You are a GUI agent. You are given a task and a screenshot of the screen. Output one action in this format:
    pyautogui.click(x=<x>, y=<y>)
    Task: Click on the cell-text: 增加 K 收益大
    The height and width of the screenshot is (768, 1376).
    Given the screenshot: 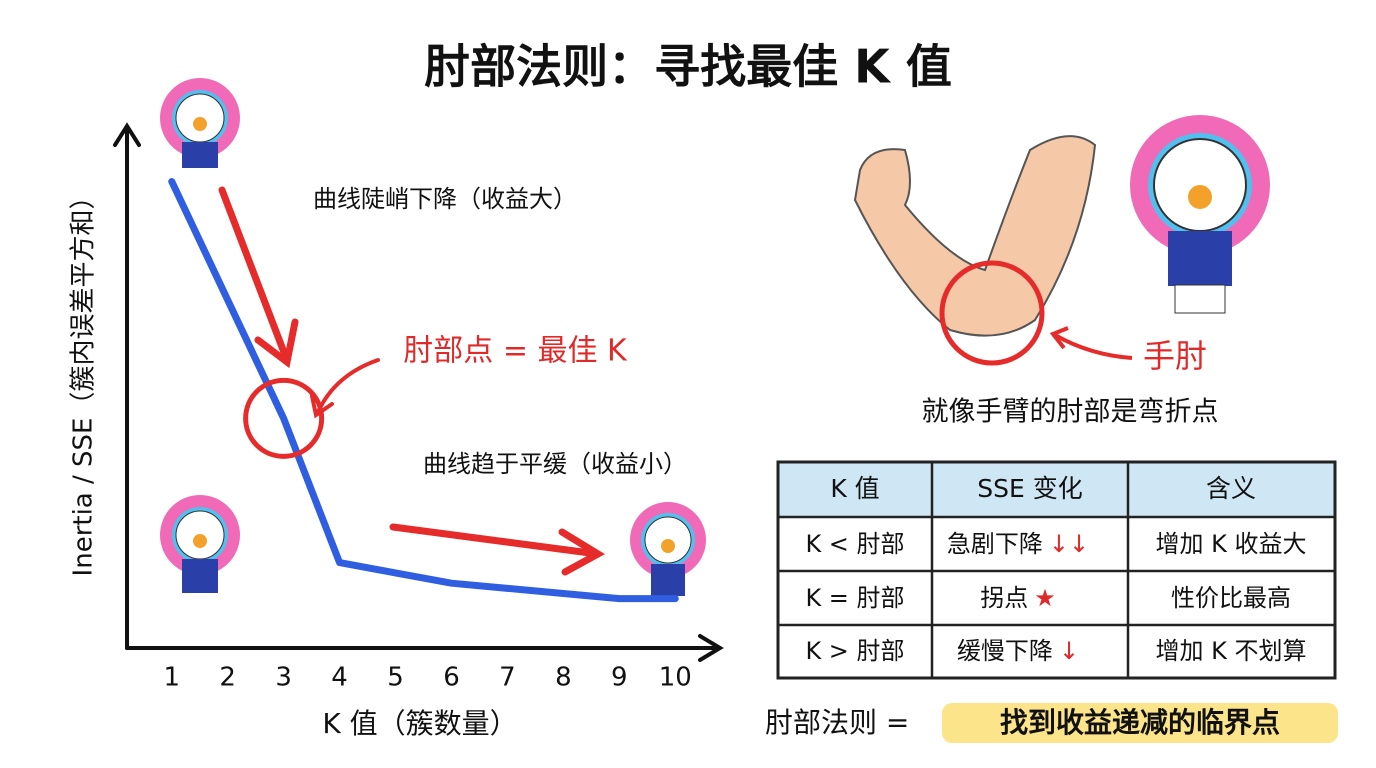 What is the action you would take?
    pyautogui.click(x=1231, y=544)
    